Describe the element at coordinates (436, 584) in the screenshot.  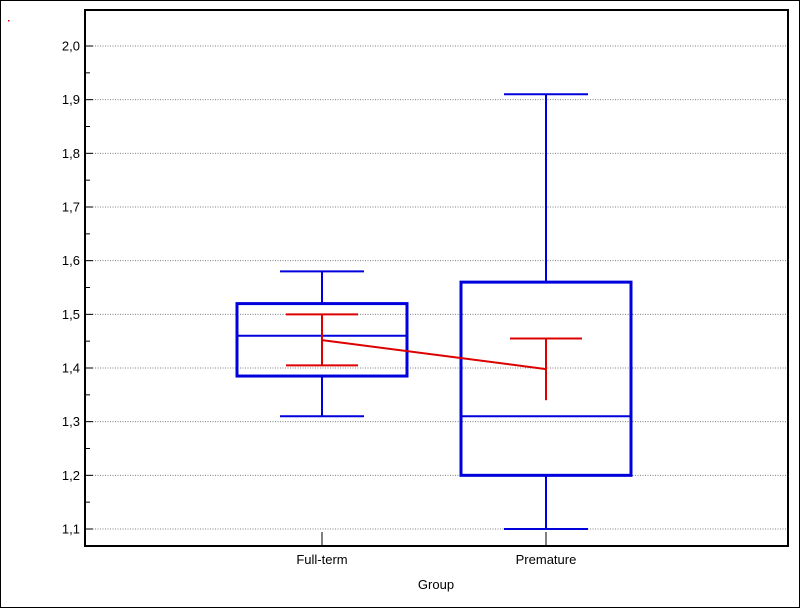
I see `x-axis-label: Group` at that location.